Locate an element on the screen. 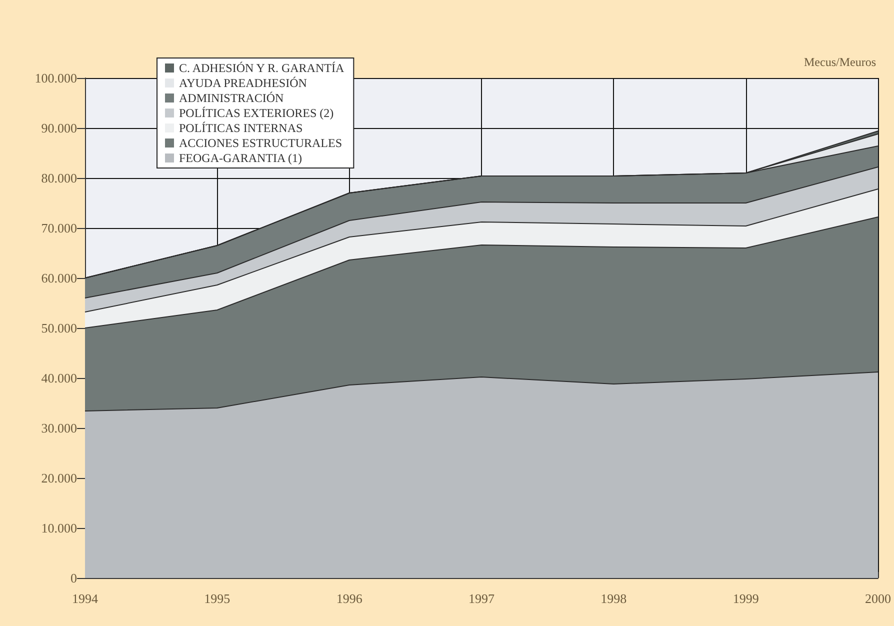 Image resolution: width=894 pixels, height=626 pixels. y-tick-label: 60.000 is located at coordinates (59, 278).